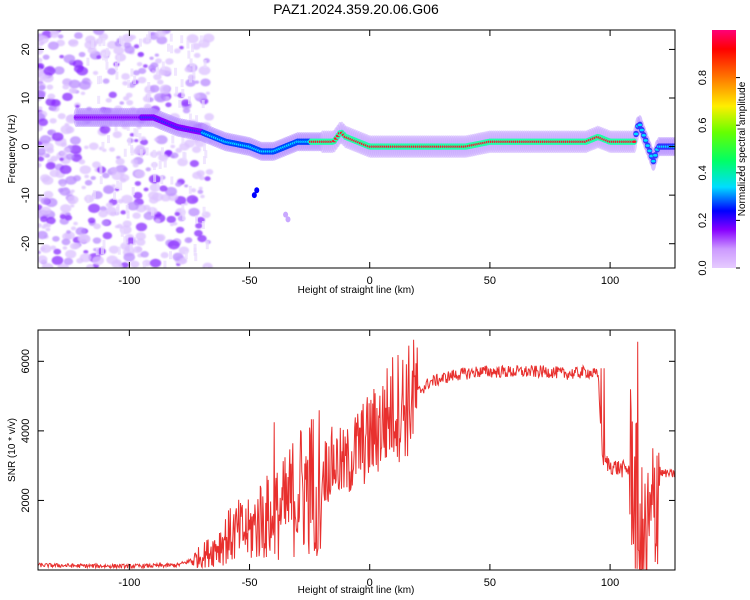 The width and height of the screenshot is (750, 600). Describe the element at coordinates (647, 145) in the screenshot. I see `ridge-core` at that location.